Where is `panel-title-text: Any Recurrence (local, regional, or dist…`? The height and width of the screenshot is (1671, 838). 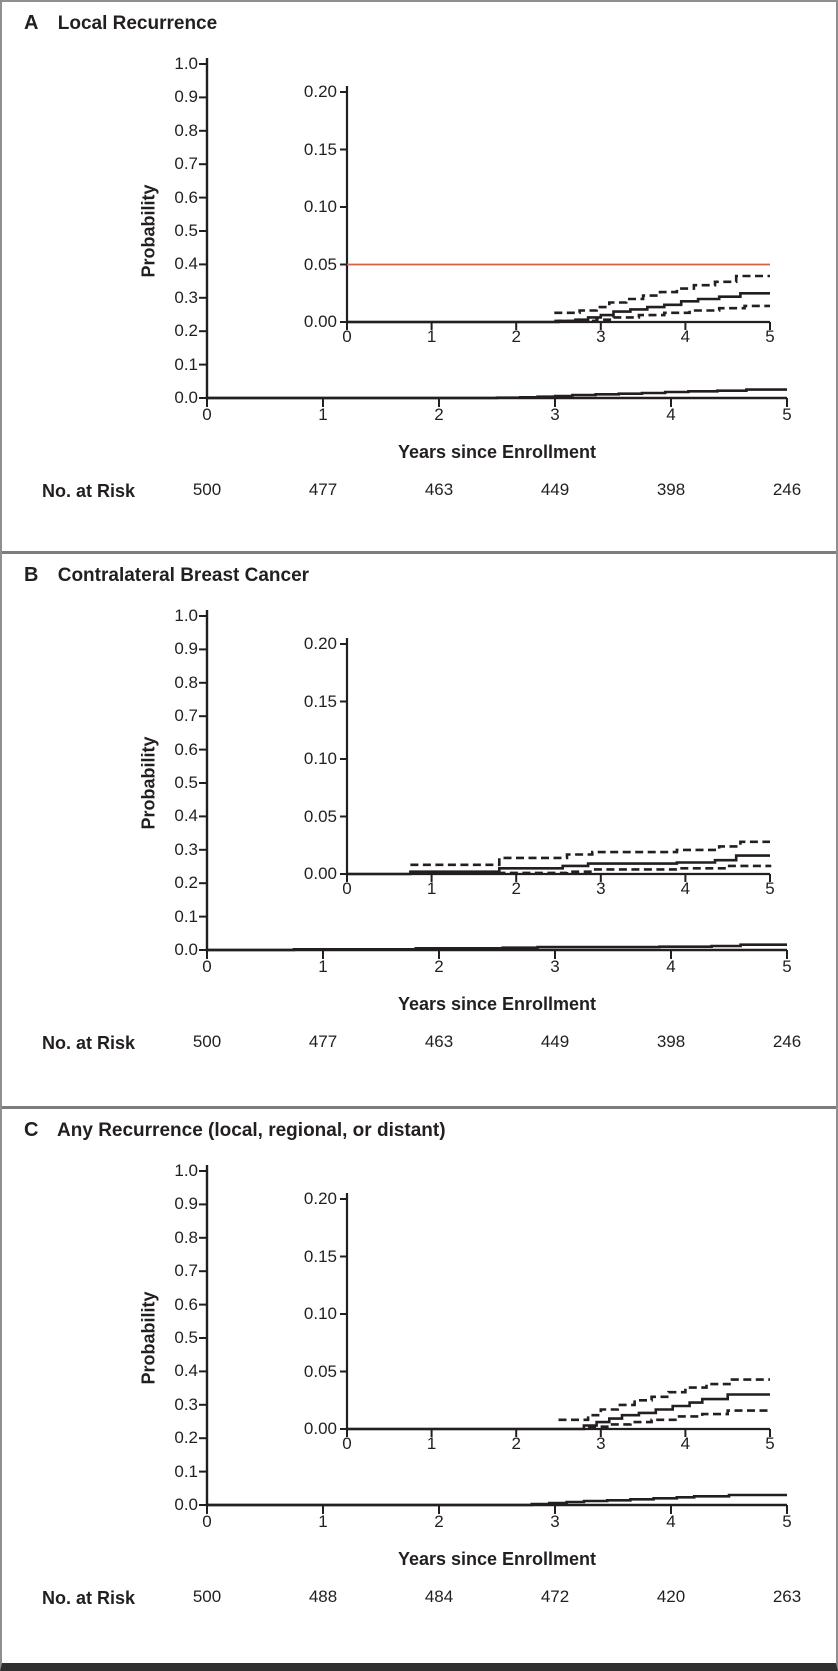 panel-title-text: Any Recurrence (local, regional, or dist… is located at coordinates (251, 1130).